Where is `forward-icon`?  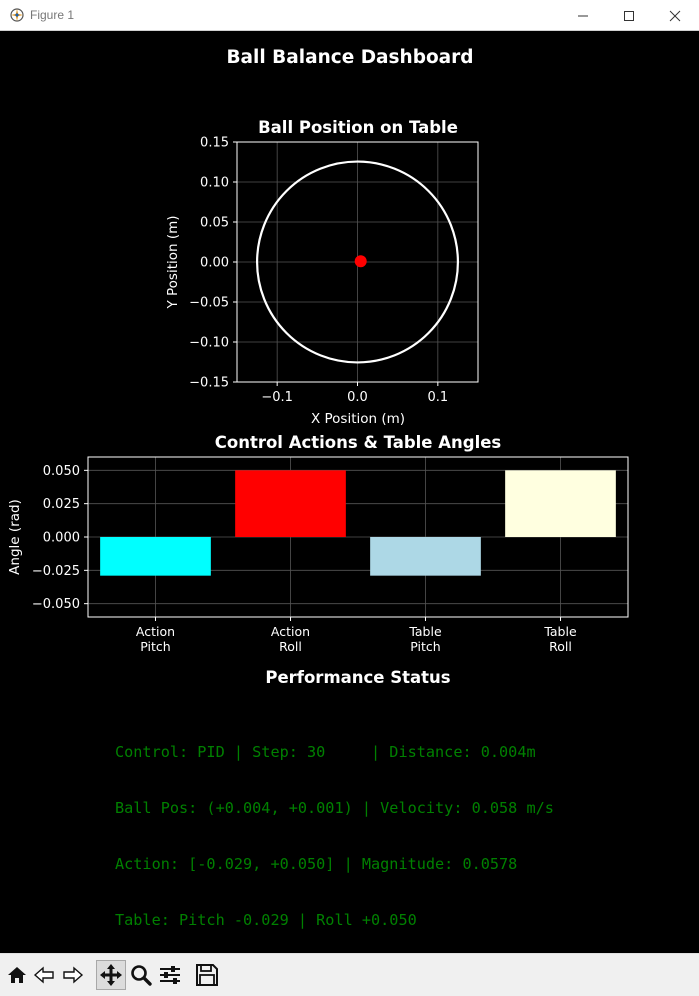 forward-icon is located at coordinates (73, 975).